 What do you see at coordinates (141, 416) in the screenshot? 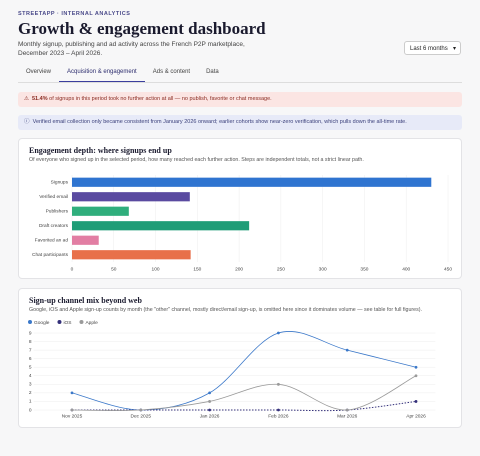
I see `x-tick-label: Dec 2025` at bounding box center [141, 416].